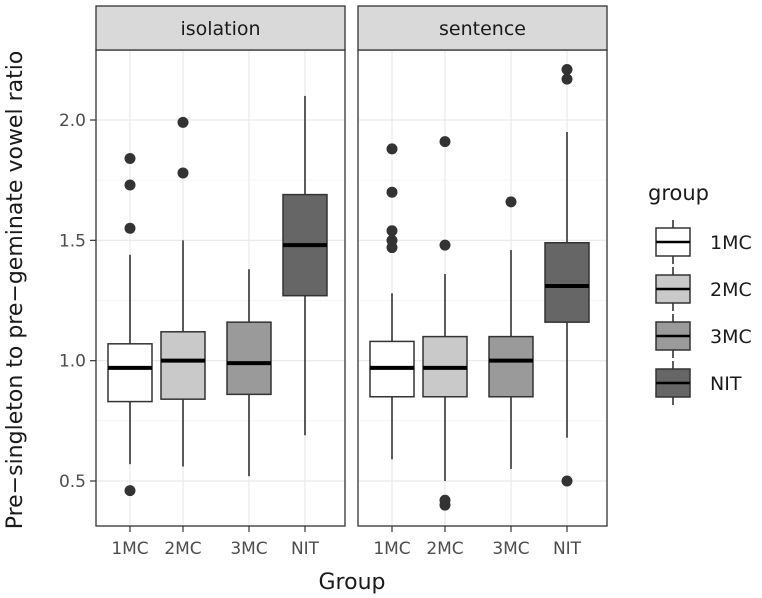  What do you see at coordinates (731, 290) in the screenshot?
I see `legend-label: 2MC` at bounding box center [731, 290].